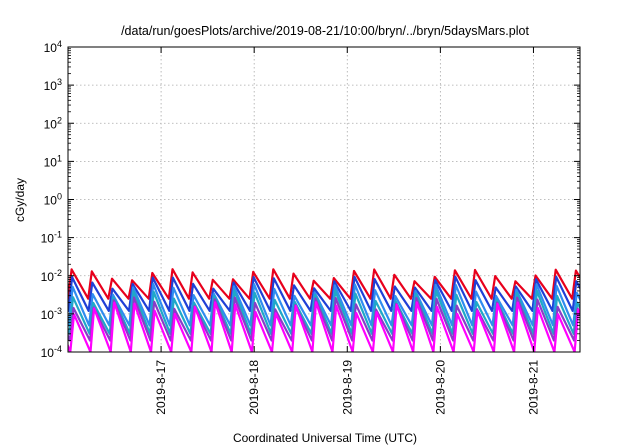 The image size is (640, 448). Describe the element at coordinates (20, 200) in the screenshot. I see `y-axis-label: cGy/day` at that location.